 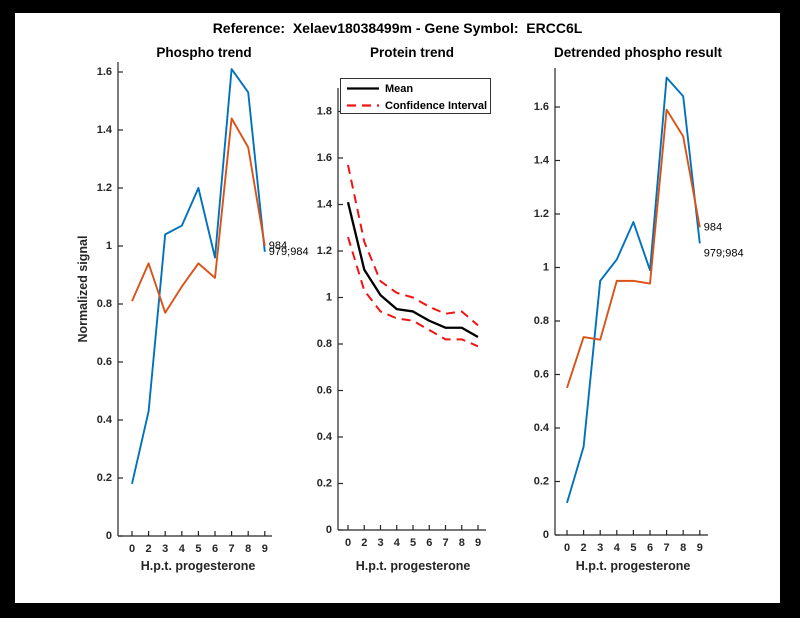 I want to click on y-tick-label: 1.8, so click(x=324, y=112).